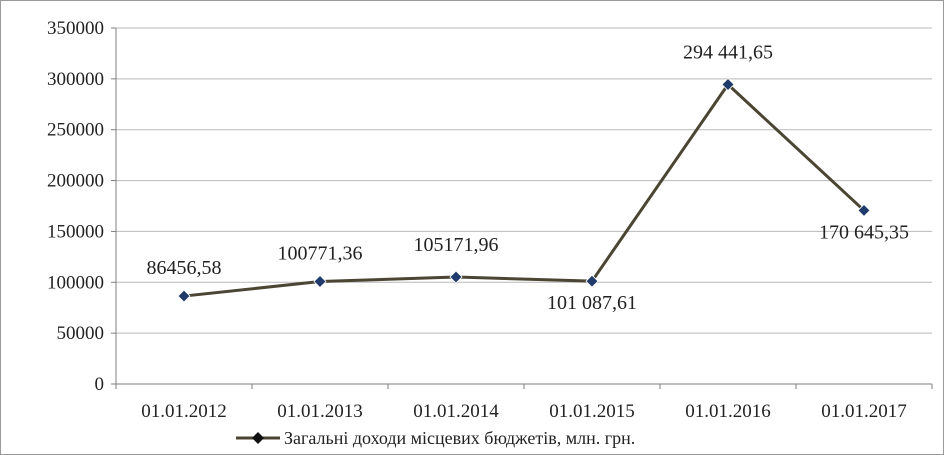 The image size is (944, 455). I want to click on x-tick-label: 01.01.2014, so click(456, 411).